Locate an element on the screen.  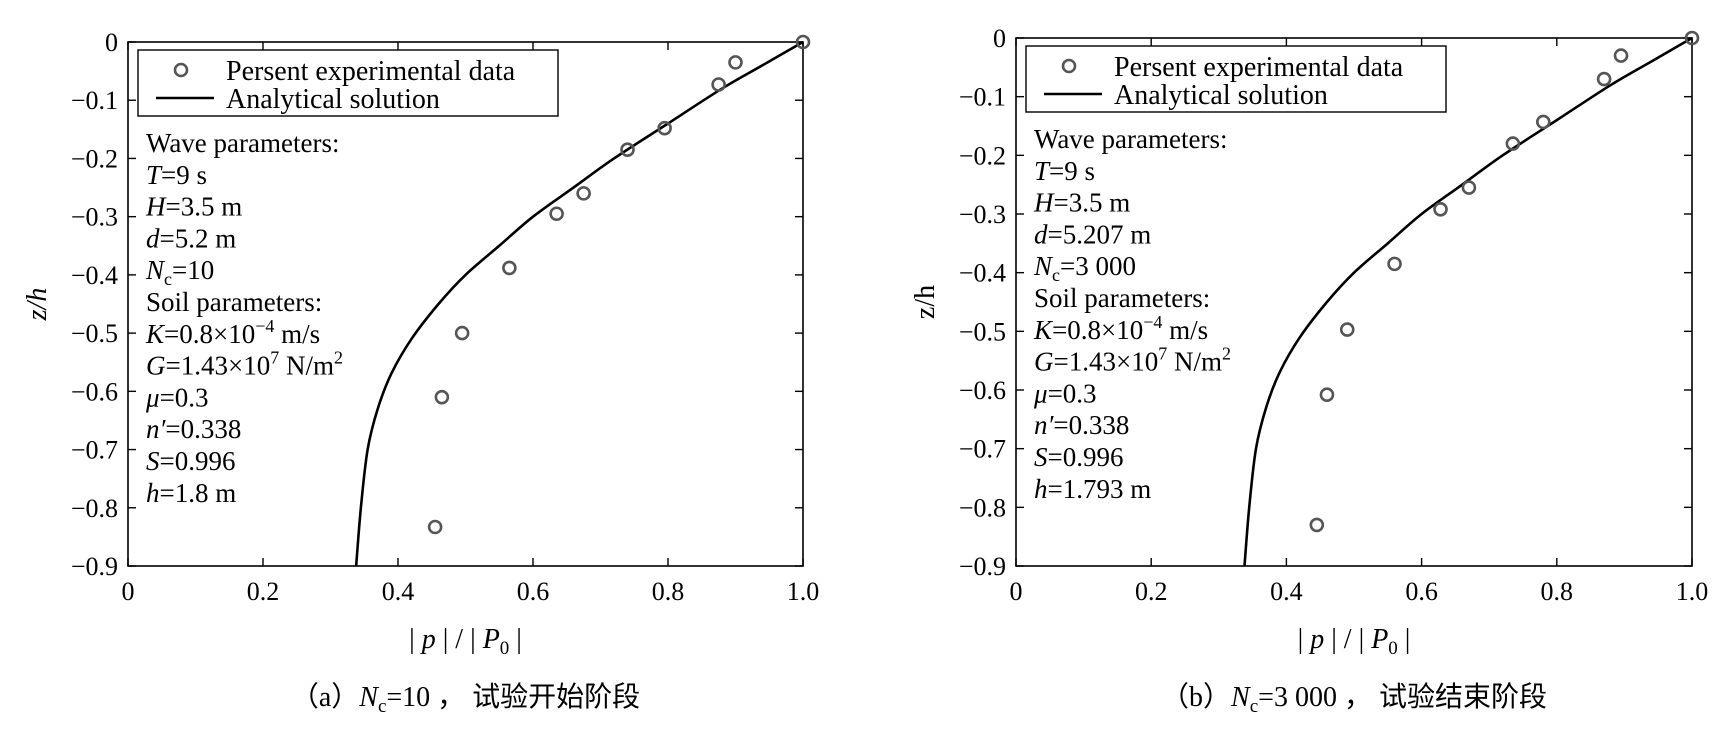
soil-parameter-5-value: =1.793 m is located at coordinates (1100, 489).